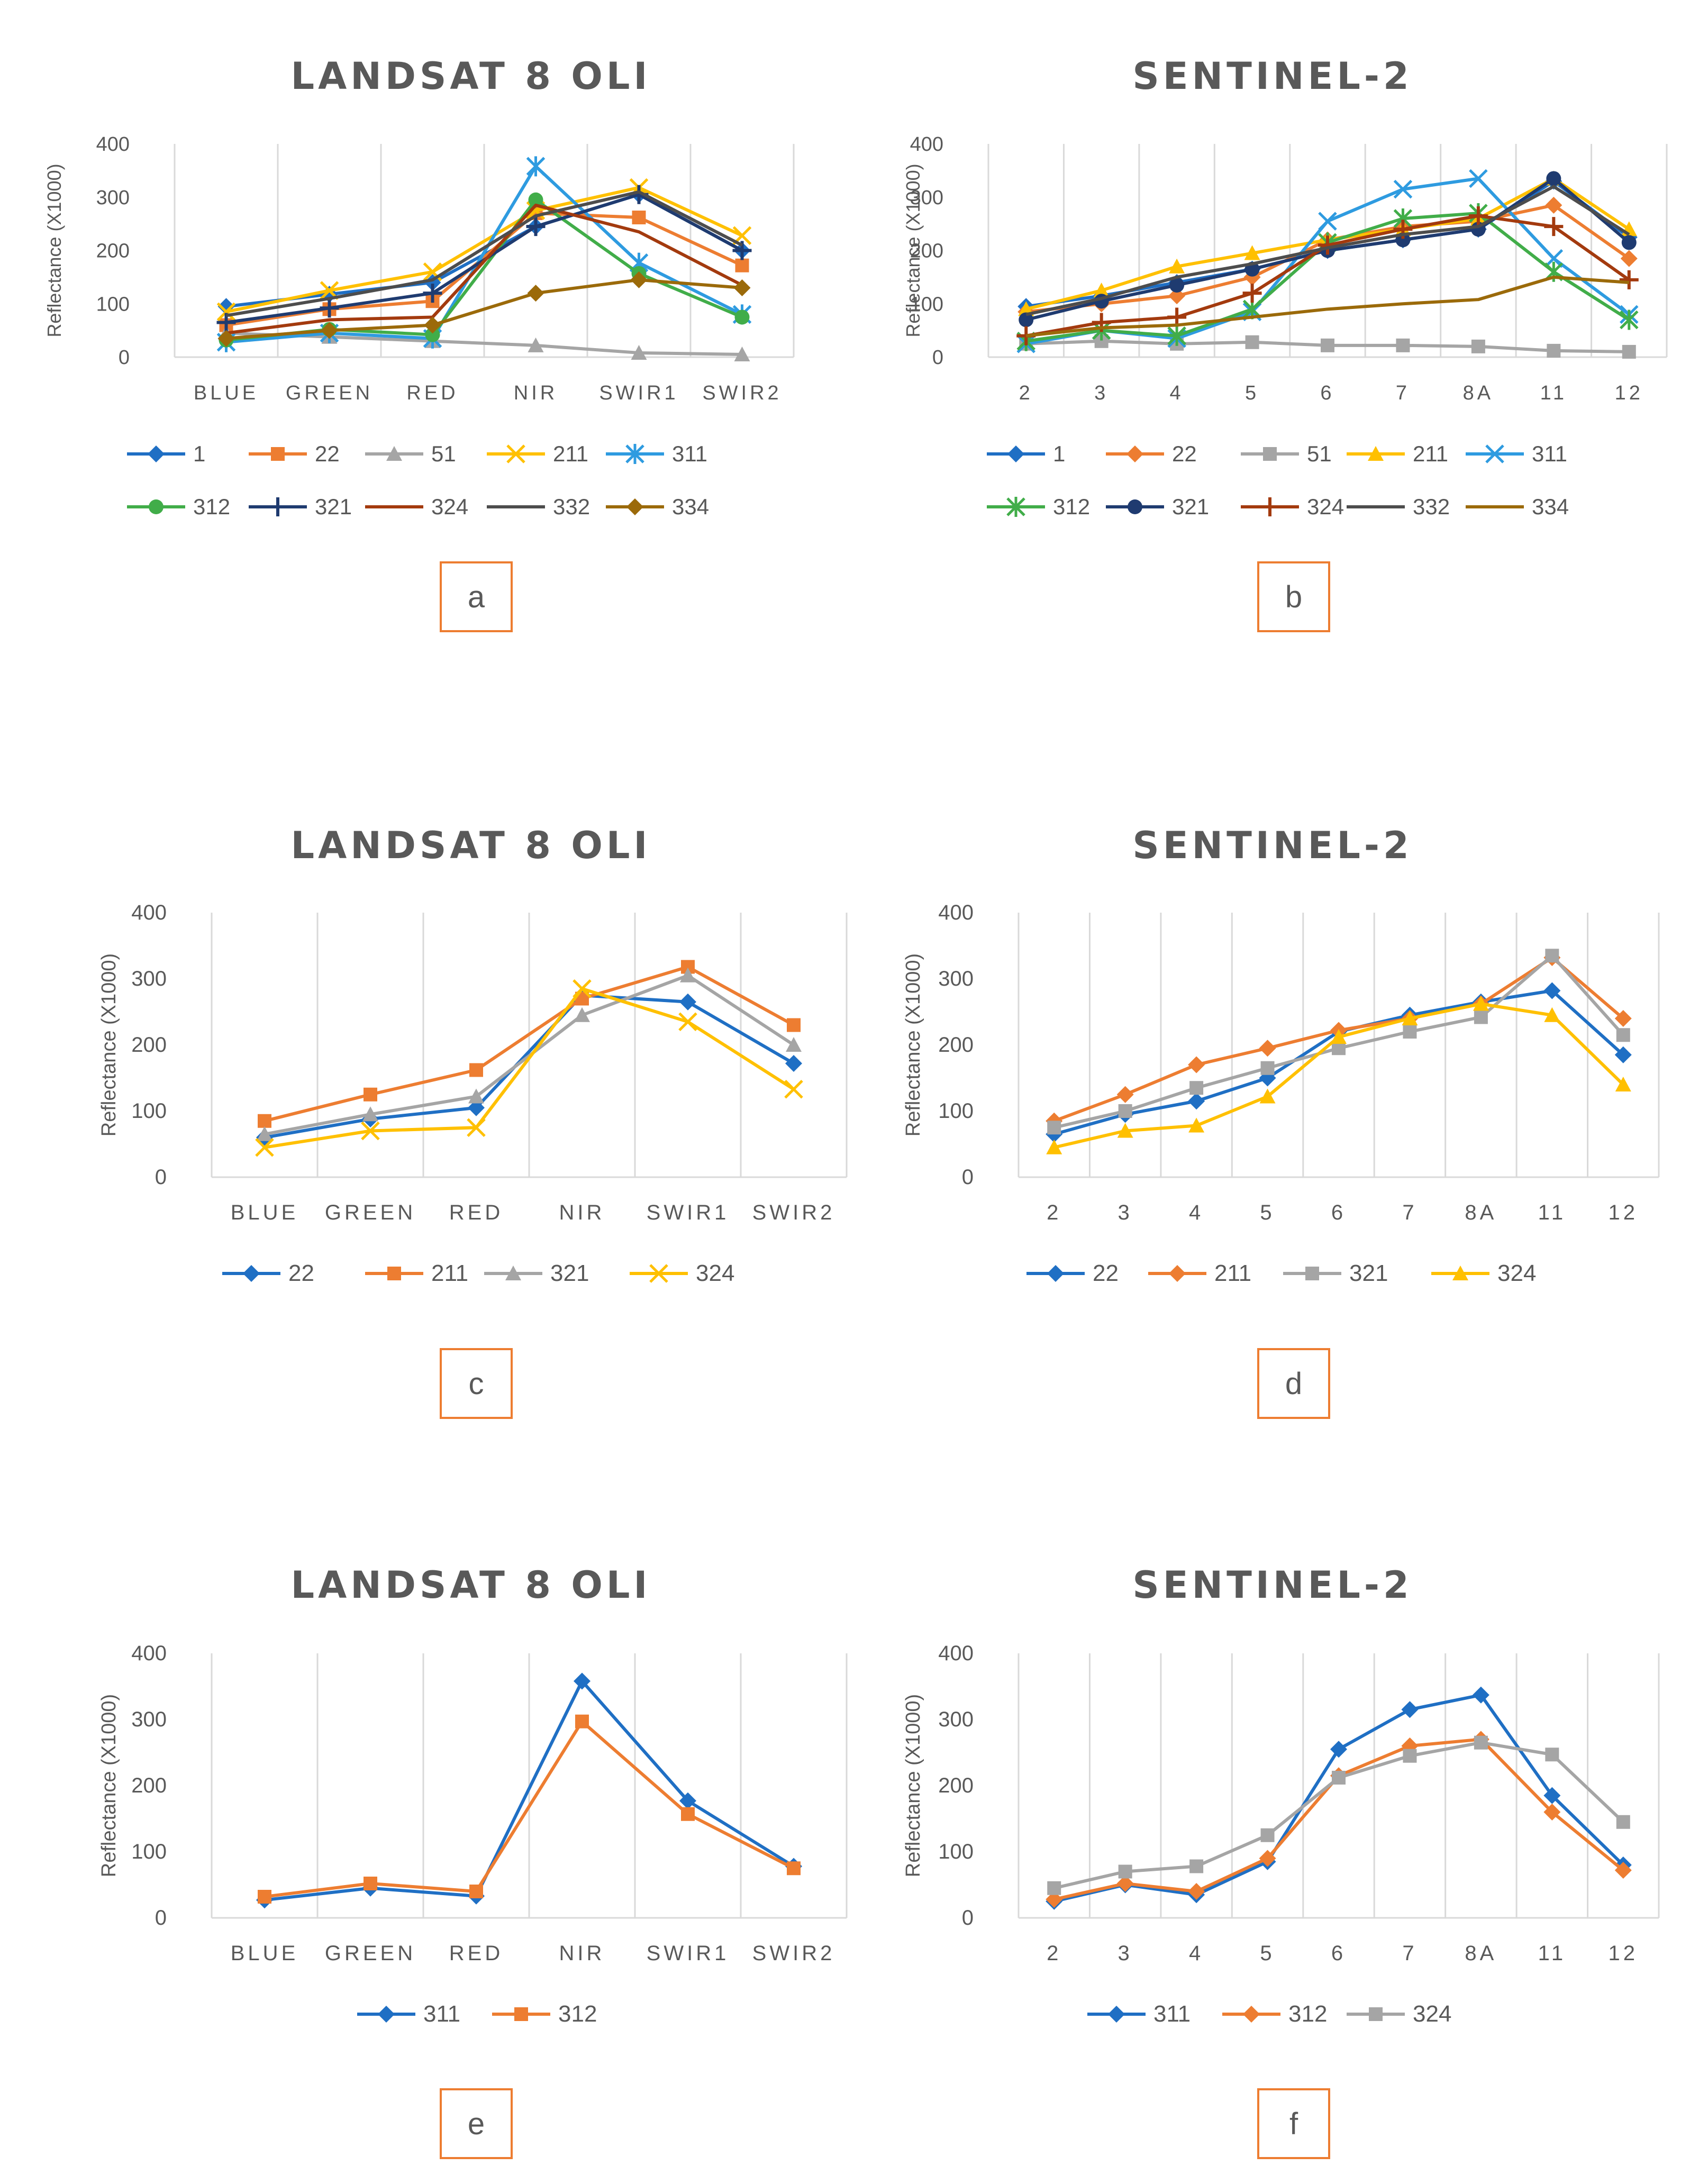 This screenshot has width=1708, height=2184. What do you see at coordinates (1629, 393) in the screenshot?
I see `x-tick-label: 12` at bounding box center [1629, 393].